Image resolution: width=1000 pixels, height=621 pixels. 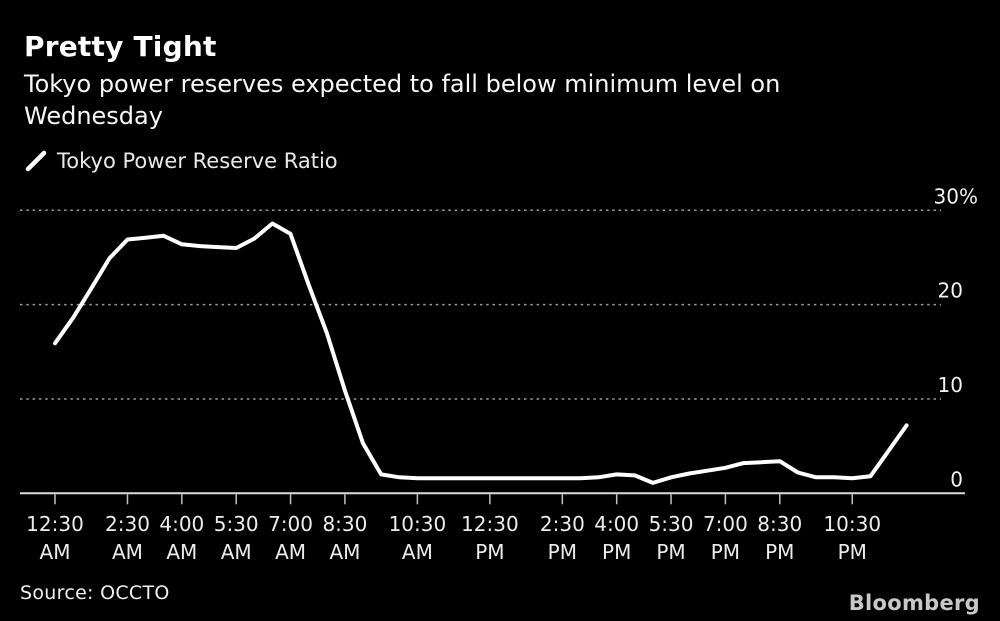 I want to click on chart-title: Pretty Tight, so click(x=120, y=46).